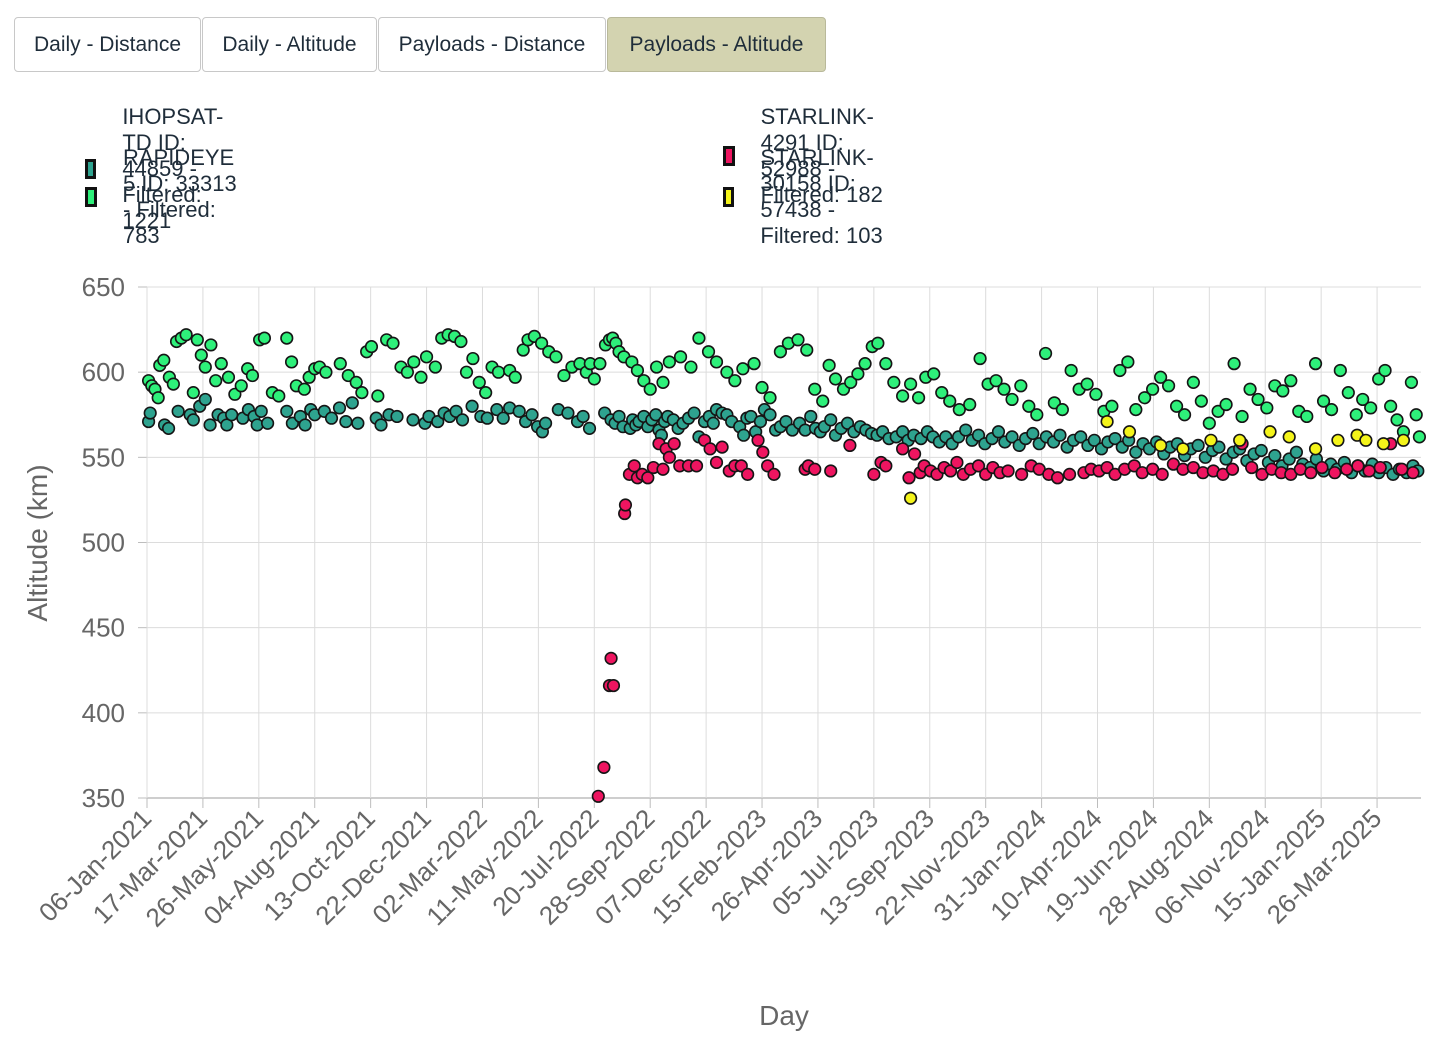 The image size is (1456, 1048). I want to click on legend-item-starlink-30158: STARLINK-30158 ID: 57438 - Filtered: 103, so click(804, 197).